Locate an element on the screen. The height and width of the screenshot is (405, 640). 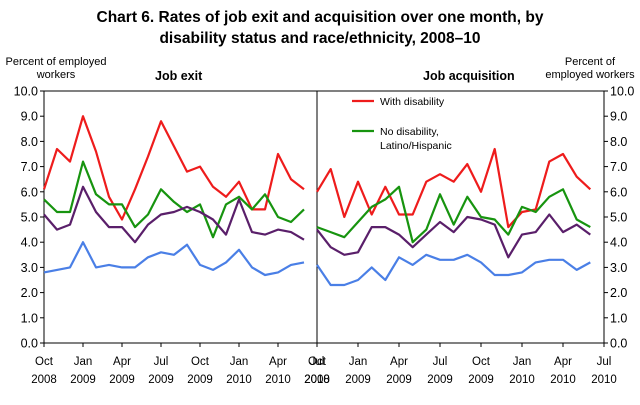
y-tick-label-left: 6.0 is located at coordinates (29, 192).